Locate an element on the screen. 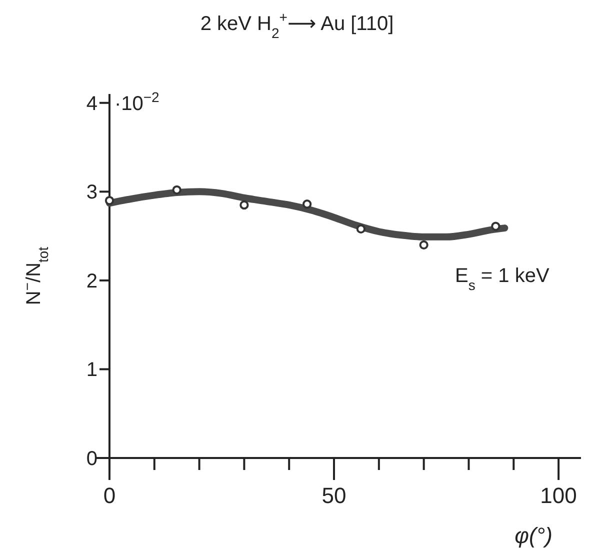 The height and width of the screenshot is (557, 595). chart-title: 2 keV H$_{2}$$^{+}$⟶ Au [110] is located at coordinates (297, 25).